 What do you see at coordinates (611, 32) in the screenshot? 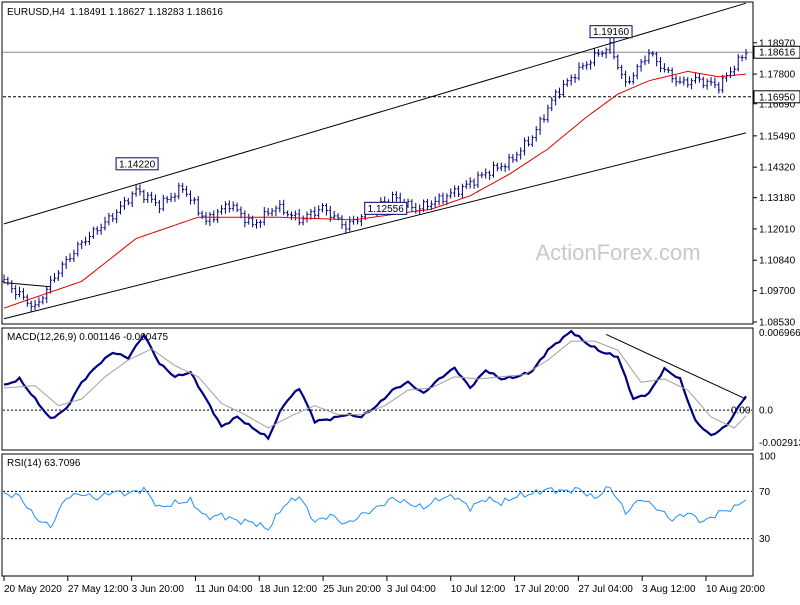
I see `annotation-text: 1.19160` at bounding box center [611, 32].